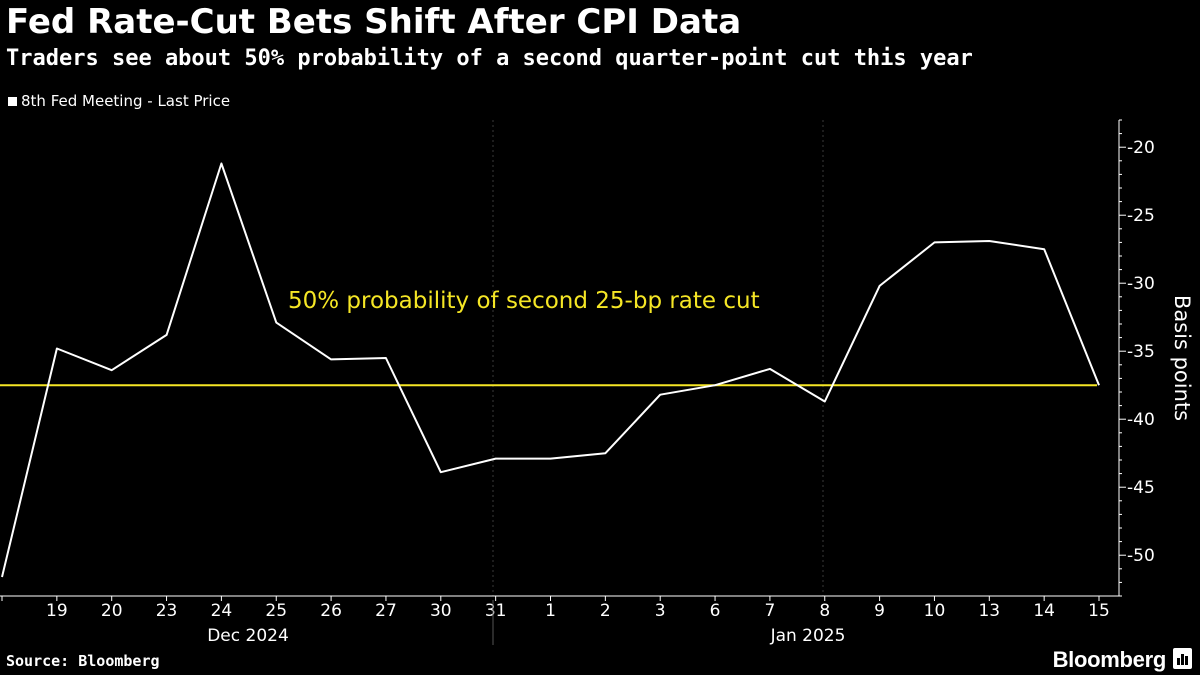 Image resolution: width=1200 pixels, height=675 pixels. I want to click on x-tick-label: 7, so click(769, 611).